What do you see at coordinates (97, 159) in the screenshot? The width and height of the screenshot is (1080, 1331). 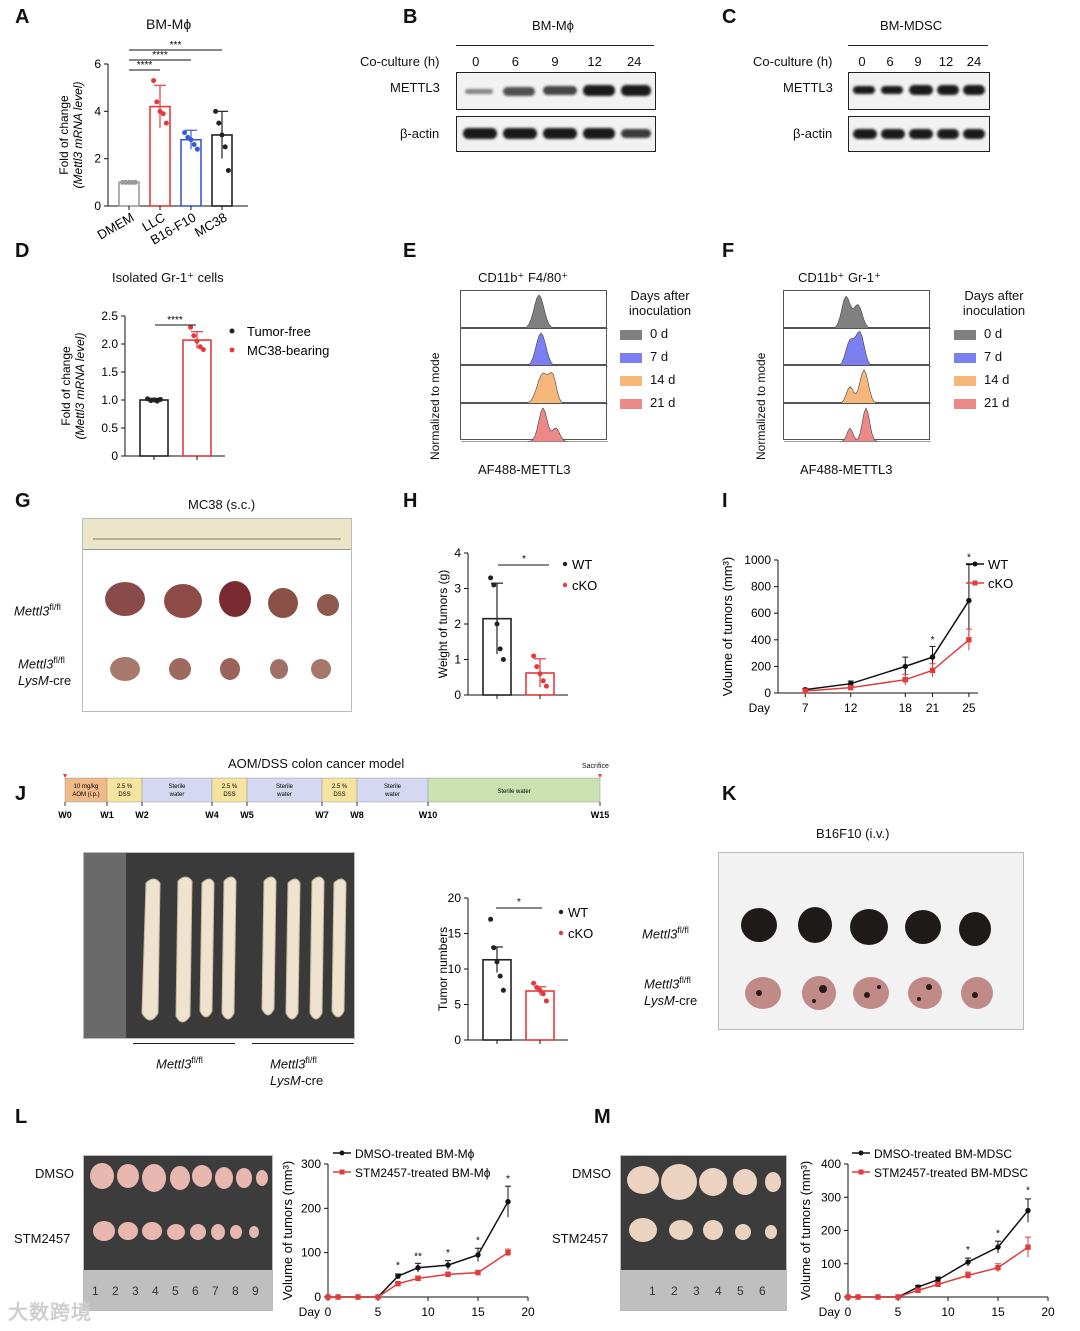 I see `y-tick-label: 2` at bounding box center [97, 159].